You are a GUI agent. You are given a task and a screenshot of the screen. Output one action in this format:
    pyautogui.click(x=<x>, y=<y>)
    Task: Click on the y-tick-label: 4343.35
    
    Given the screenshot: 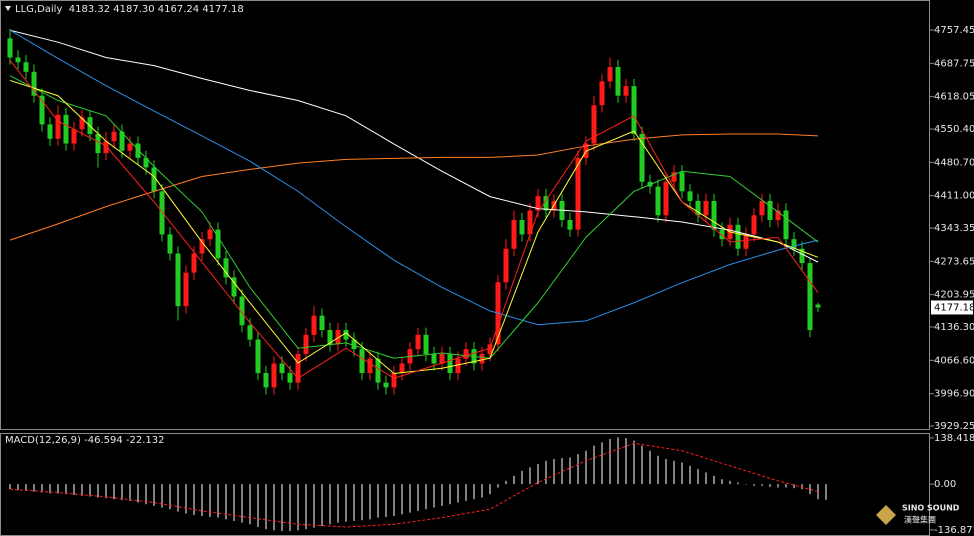 What is the action you would take?
    pyautogui.click(x=954, y=228)
    